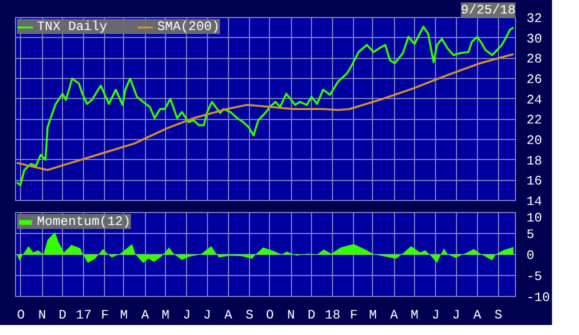 This screenshot has height=335, width=579. What do you see at coordinates (534, 140) in the screenshot?
I see `y-tick-label: 20` at bounding box center [534, 140].